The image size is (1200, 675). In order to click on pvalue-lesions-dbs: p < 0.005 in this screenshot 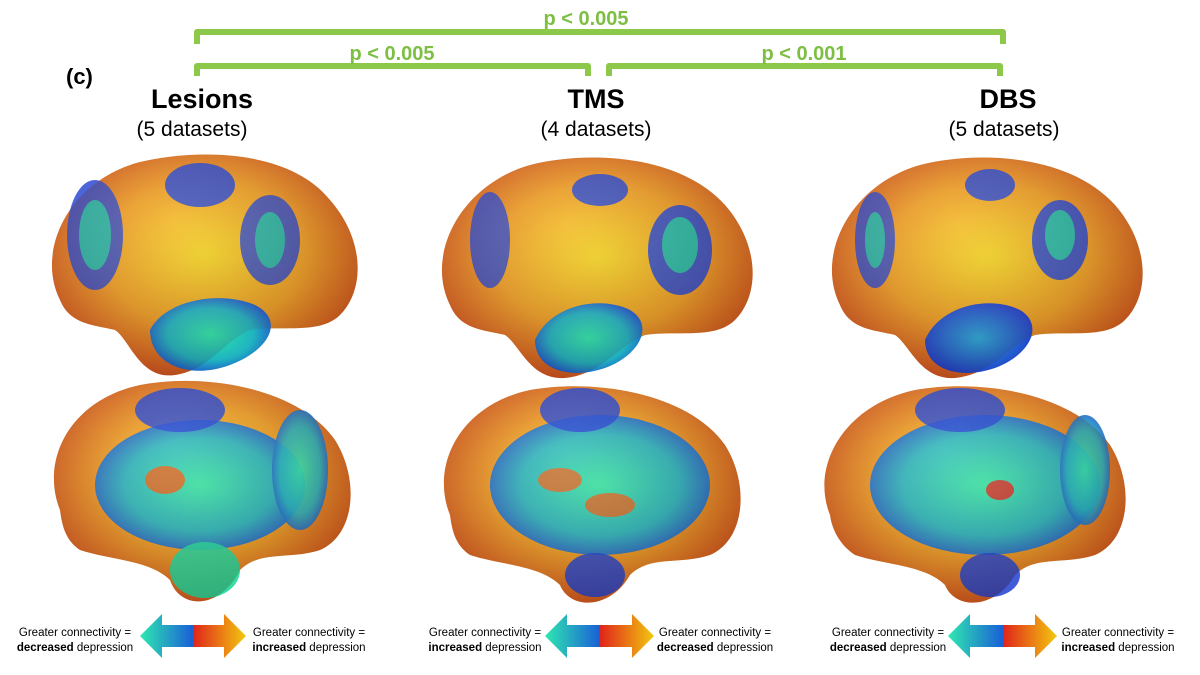, I will do `click(586, 19)`.